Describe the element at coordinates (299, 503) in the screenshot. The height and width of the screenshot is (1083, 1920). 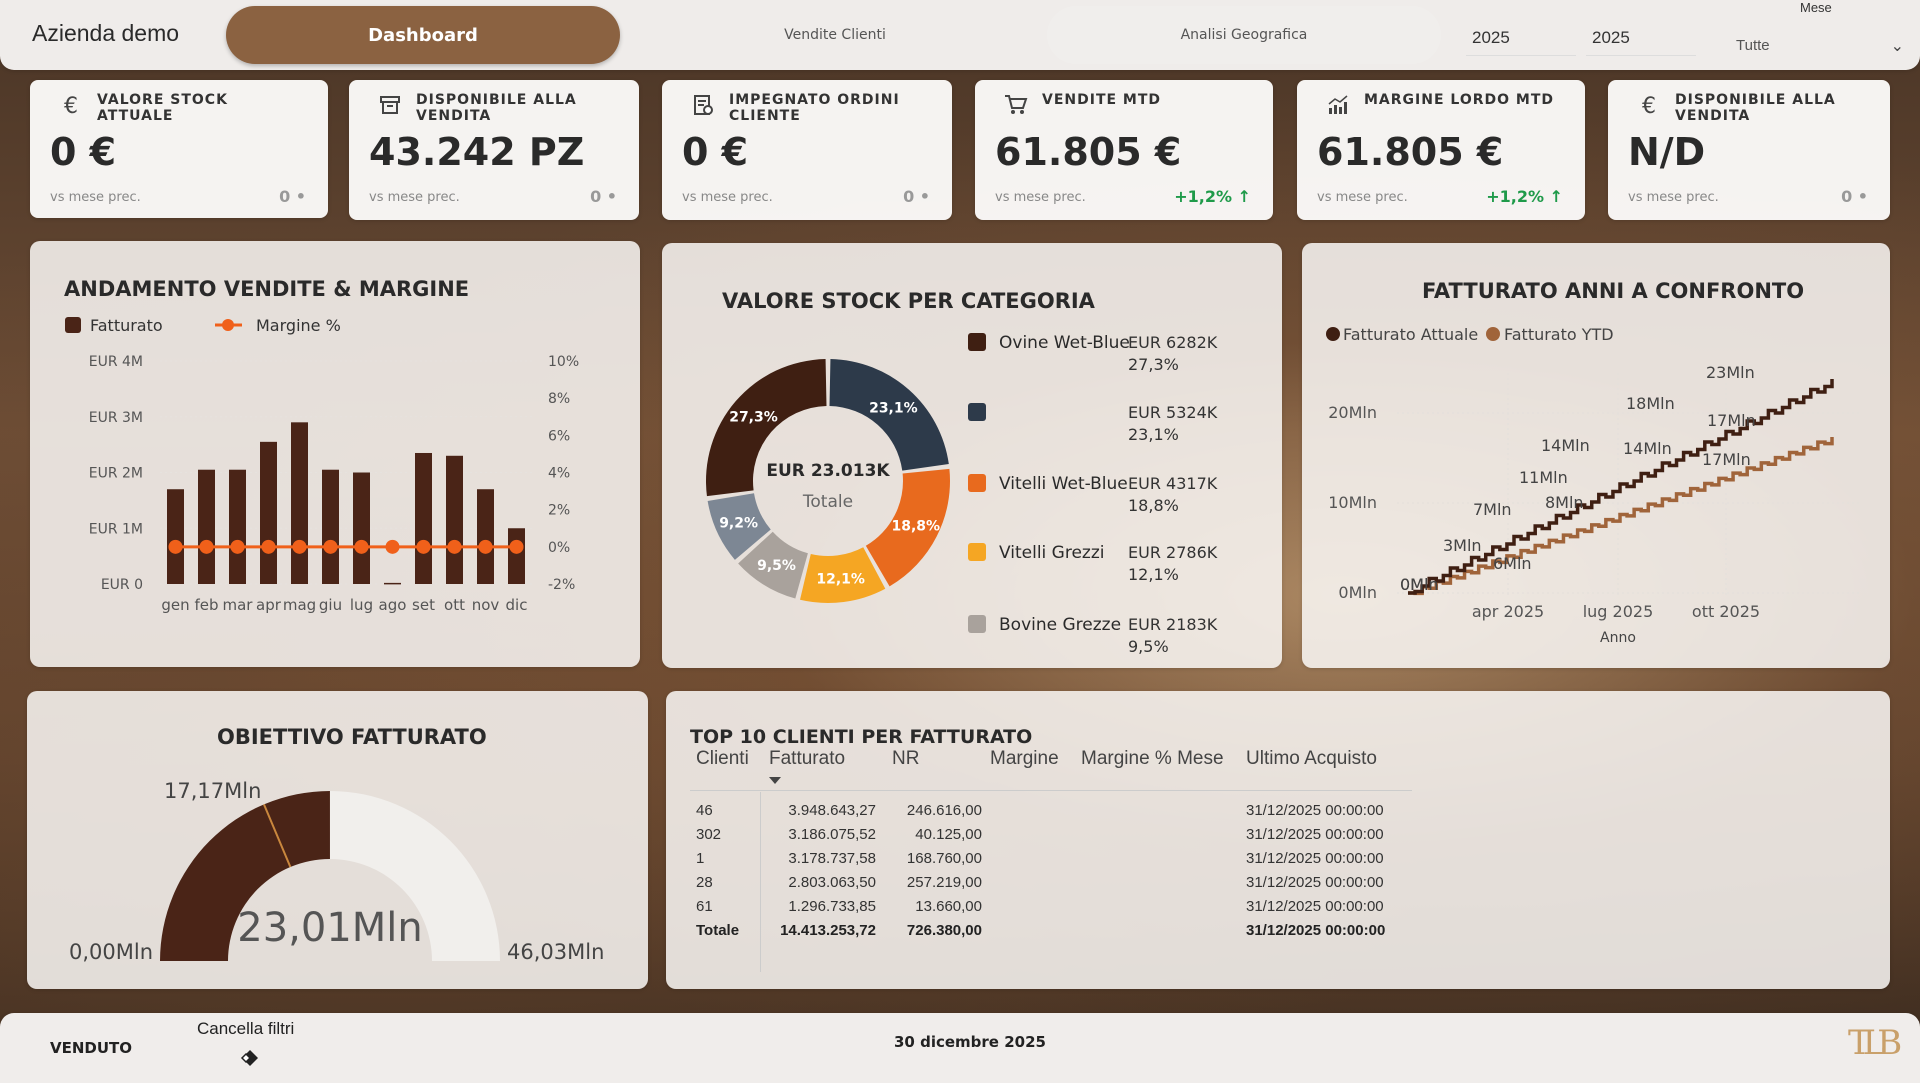
I see `bar-fatturato-mag` at that location.